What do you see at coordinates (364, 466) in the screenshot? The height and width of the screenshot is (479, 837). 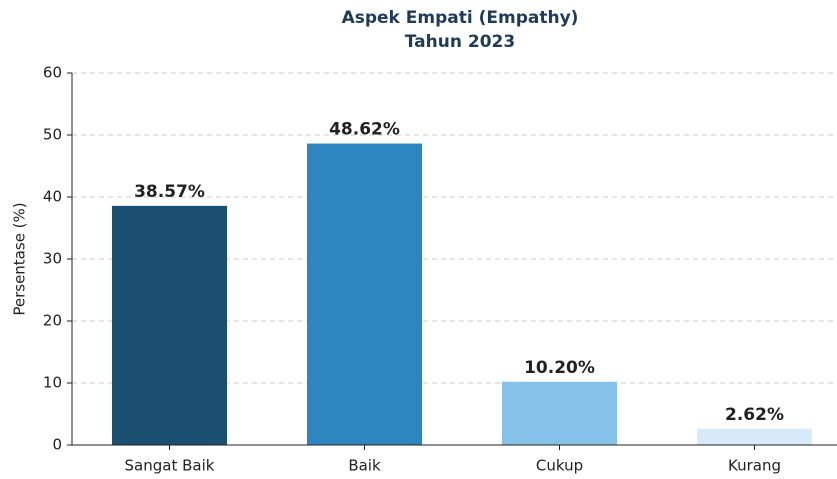 I see `x-tick-label: Baik` at bounding box center [364, 466].